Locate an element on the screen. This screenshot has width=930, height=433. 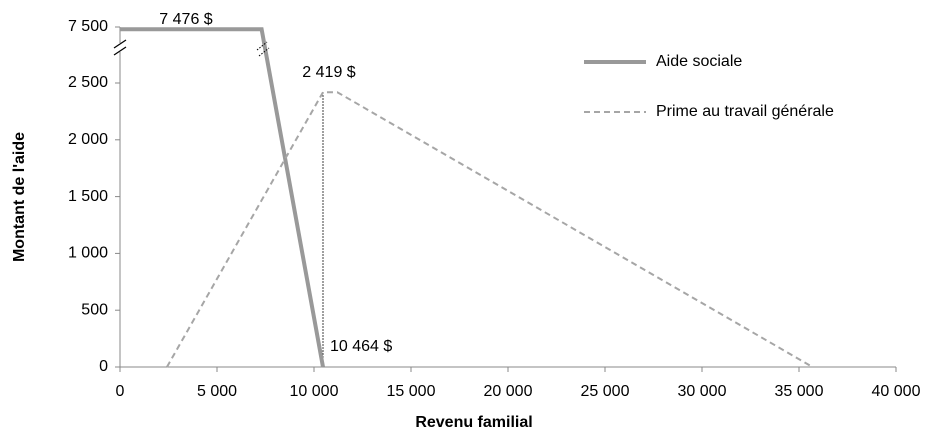
y-tick-label: 1 500 is located at coordinates (88, 196).